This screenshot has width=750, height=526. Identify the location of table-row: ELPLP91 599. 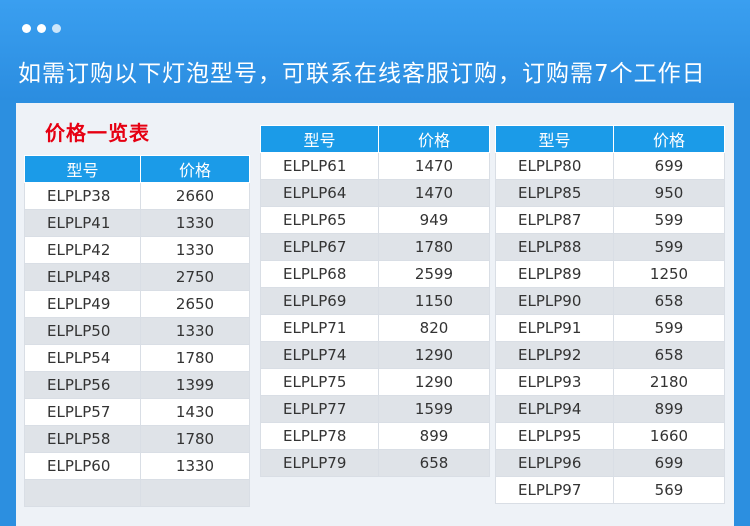
(610, 328).